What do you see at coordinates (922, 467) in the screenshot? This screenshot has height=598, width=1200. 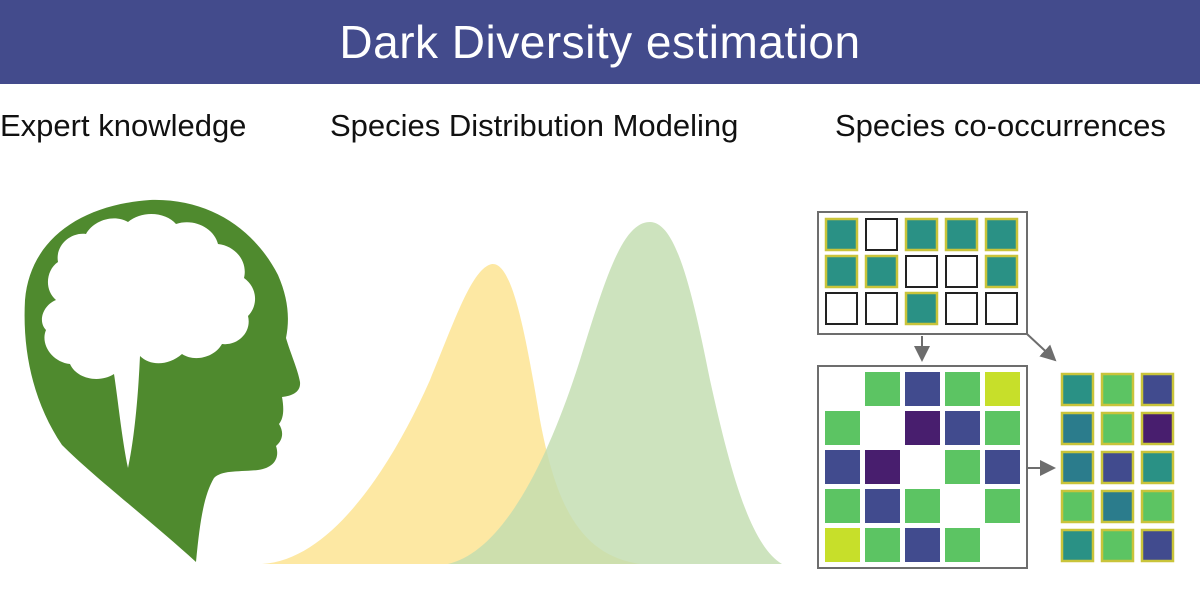 I see `species-co-occurrence-matrix` at bounding box center [922, 467].